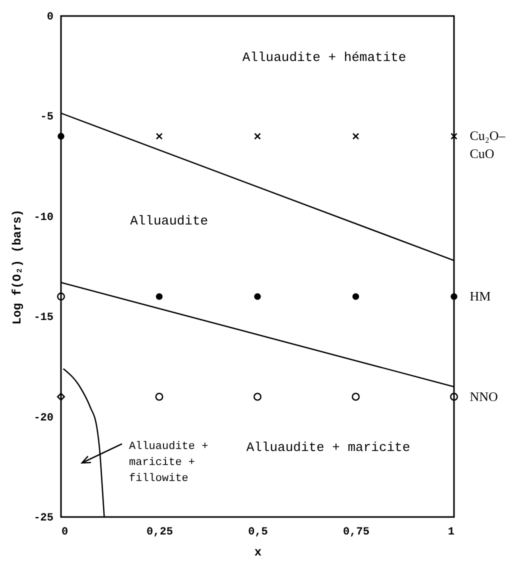  Describe the element at coordinates (44, 418) in the screenshot. I see `y-tick-label: -20` at that location.